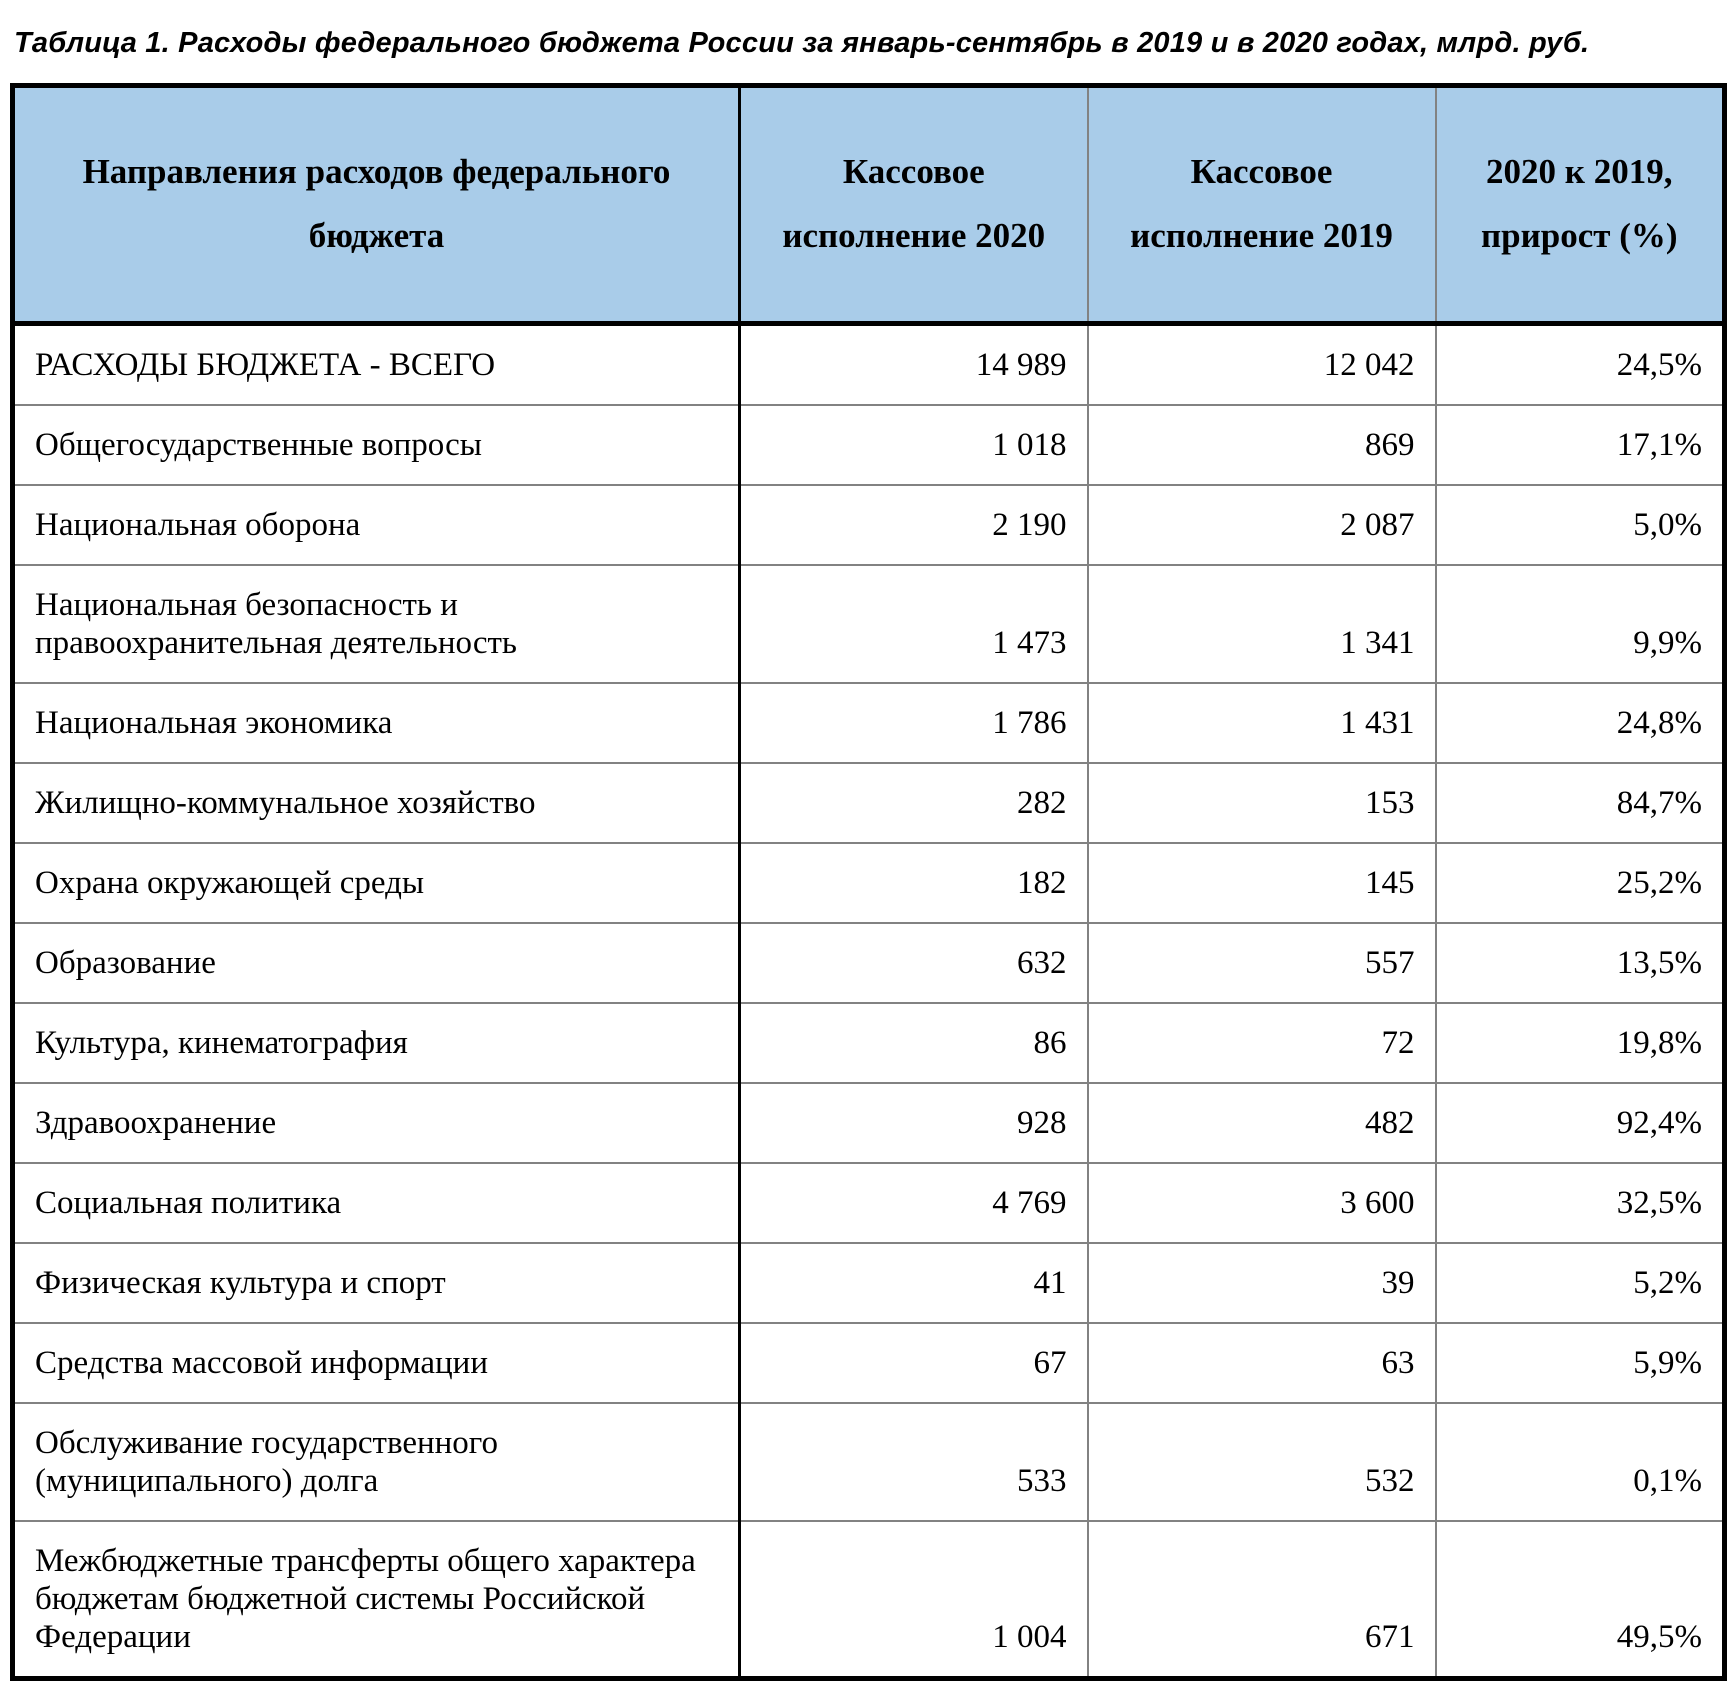 This screenshot has width=1732, height=1681. I want to click on table-row: Общегосударственные вопросы 1 018 869 17,1%, so click(868, 445).